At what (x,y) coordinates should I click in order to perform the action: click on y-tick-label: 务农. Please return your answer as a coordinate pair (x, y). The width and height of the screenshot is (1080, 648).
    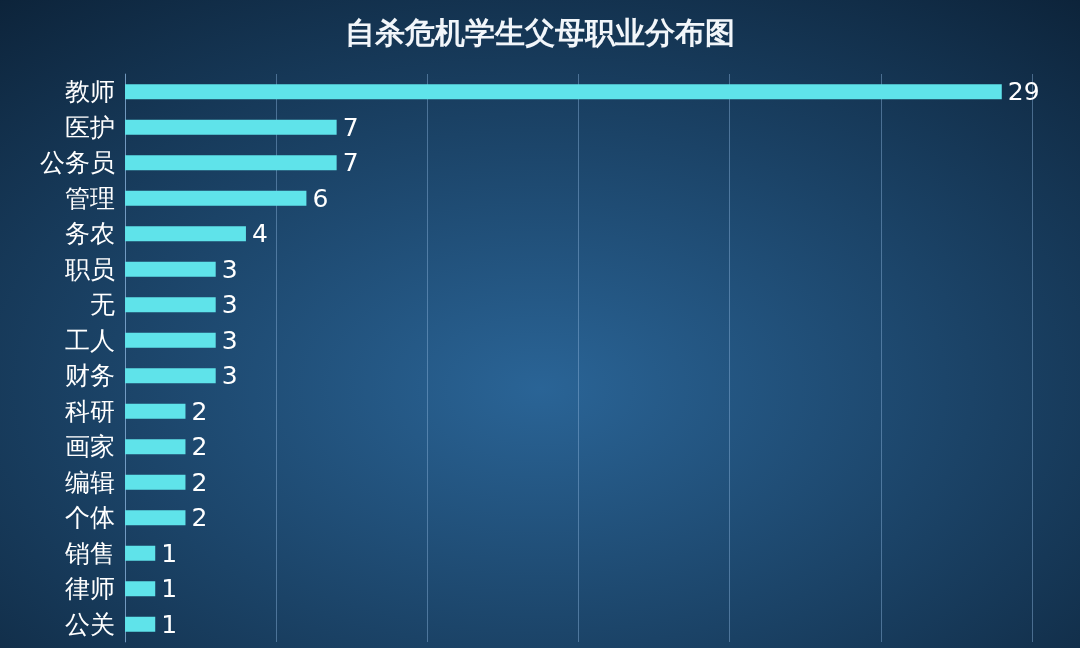
    Looking at the image, I should click on (90, 234).